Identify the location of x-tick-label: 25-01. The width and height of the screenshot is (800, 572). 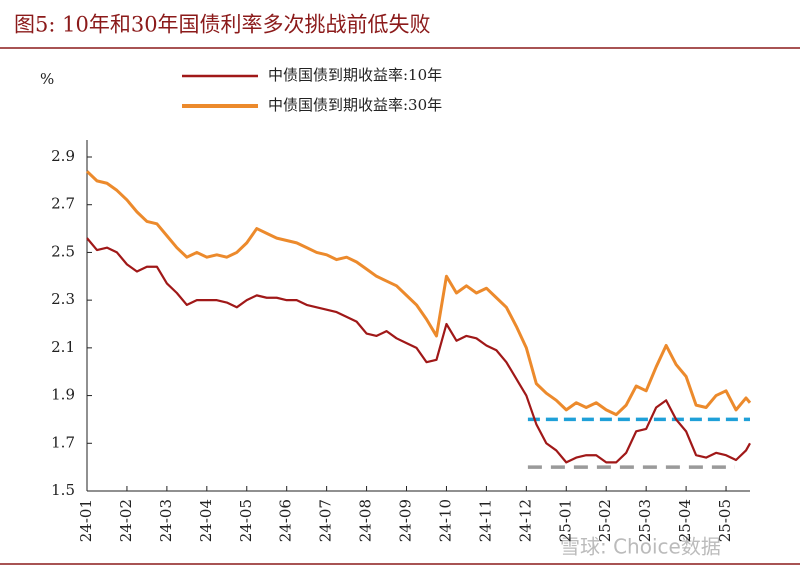
(565, 520).